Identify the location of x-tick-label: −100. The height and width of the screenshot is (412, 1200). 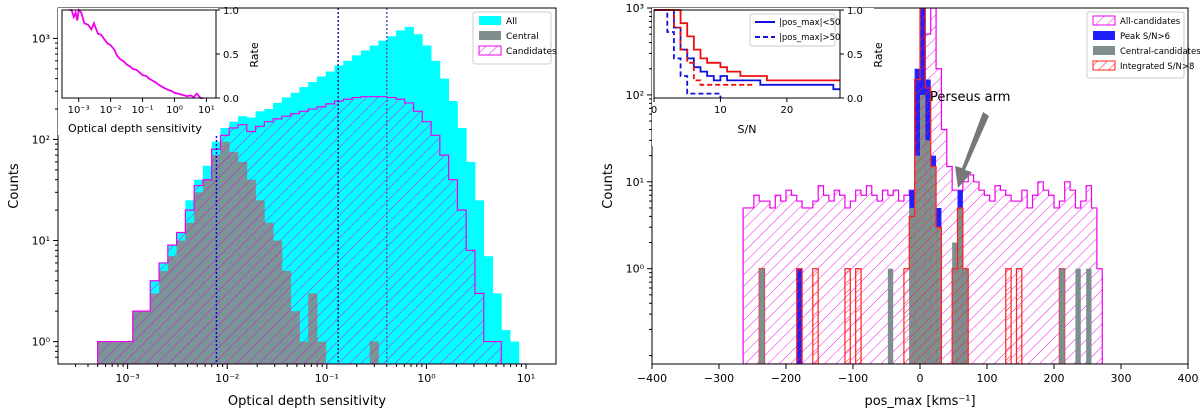
(853, 378).